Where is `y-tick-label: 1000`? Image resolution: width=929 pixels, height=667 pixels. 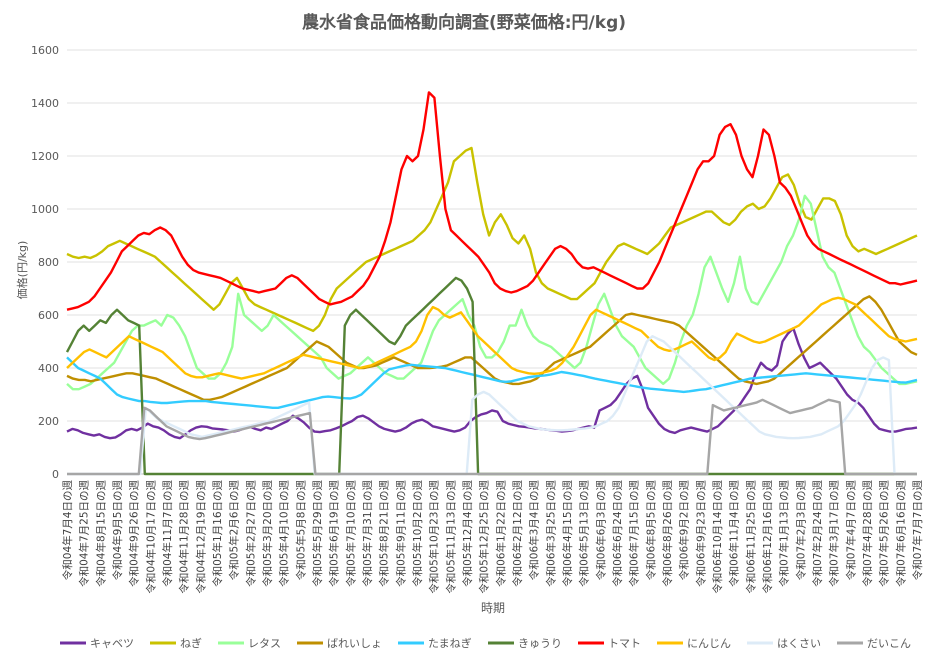
y-tick-label: 1000 is located at coordinates (45, 209).